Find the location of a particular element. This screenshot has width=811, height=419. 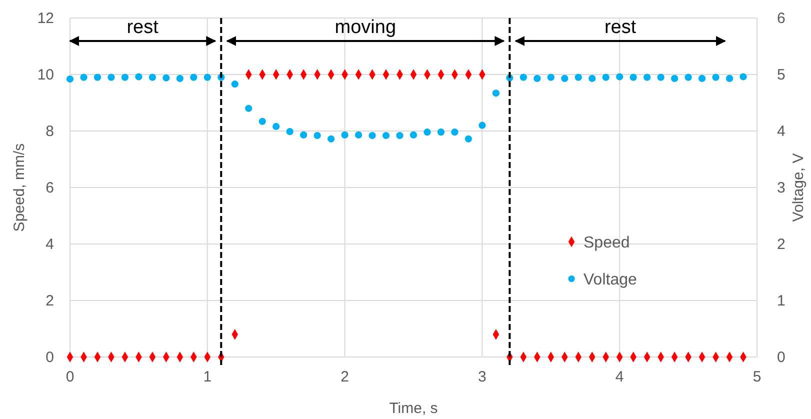

y2-tick-label: 0 is located at coordinates (781, 357).